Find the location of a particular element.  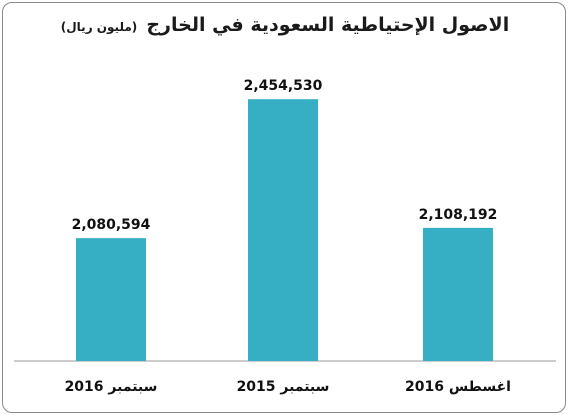

data-label-0: 2,080,594 is located at coordinates (111, 225).